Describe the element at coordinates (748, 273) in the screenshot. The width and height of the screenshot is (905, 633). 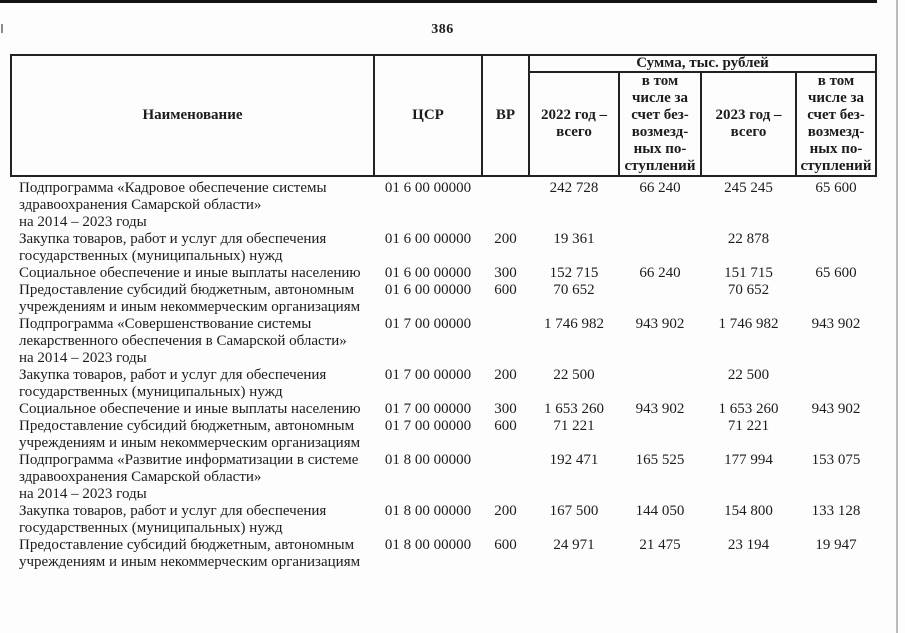
I see `row-2023-total: 151 715` at that location.